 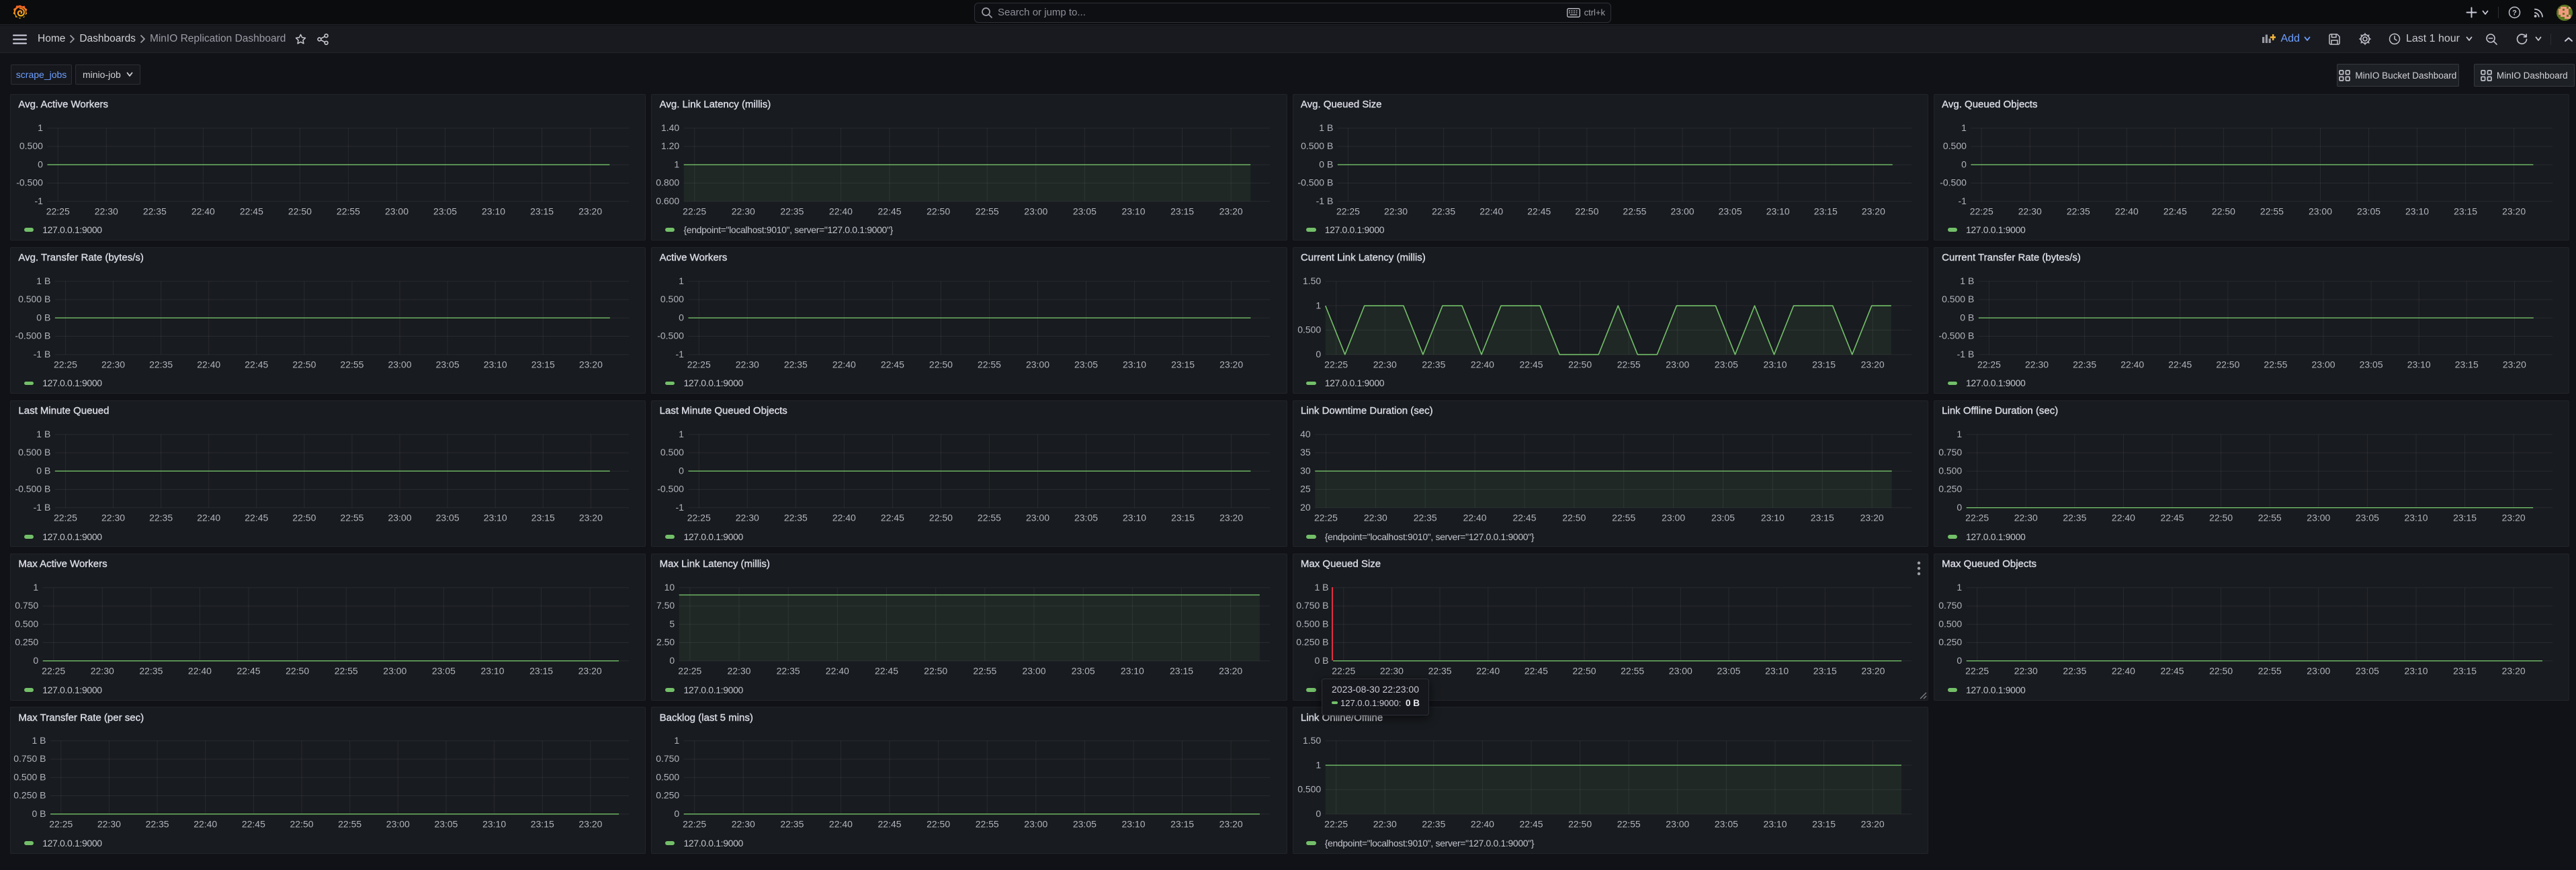 What do you see at coordinates (672, 624) in the screenshot?
I see `svg-text: 5` at bounding box center [672, 624].